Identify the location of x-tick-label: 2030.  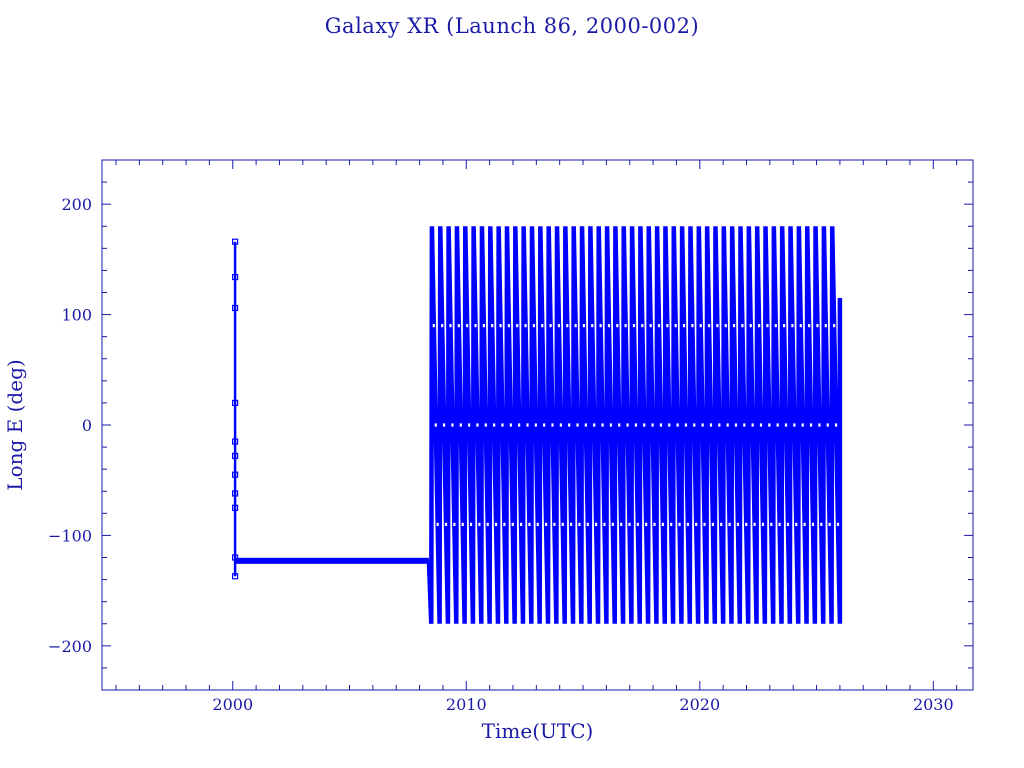
(933, 704).